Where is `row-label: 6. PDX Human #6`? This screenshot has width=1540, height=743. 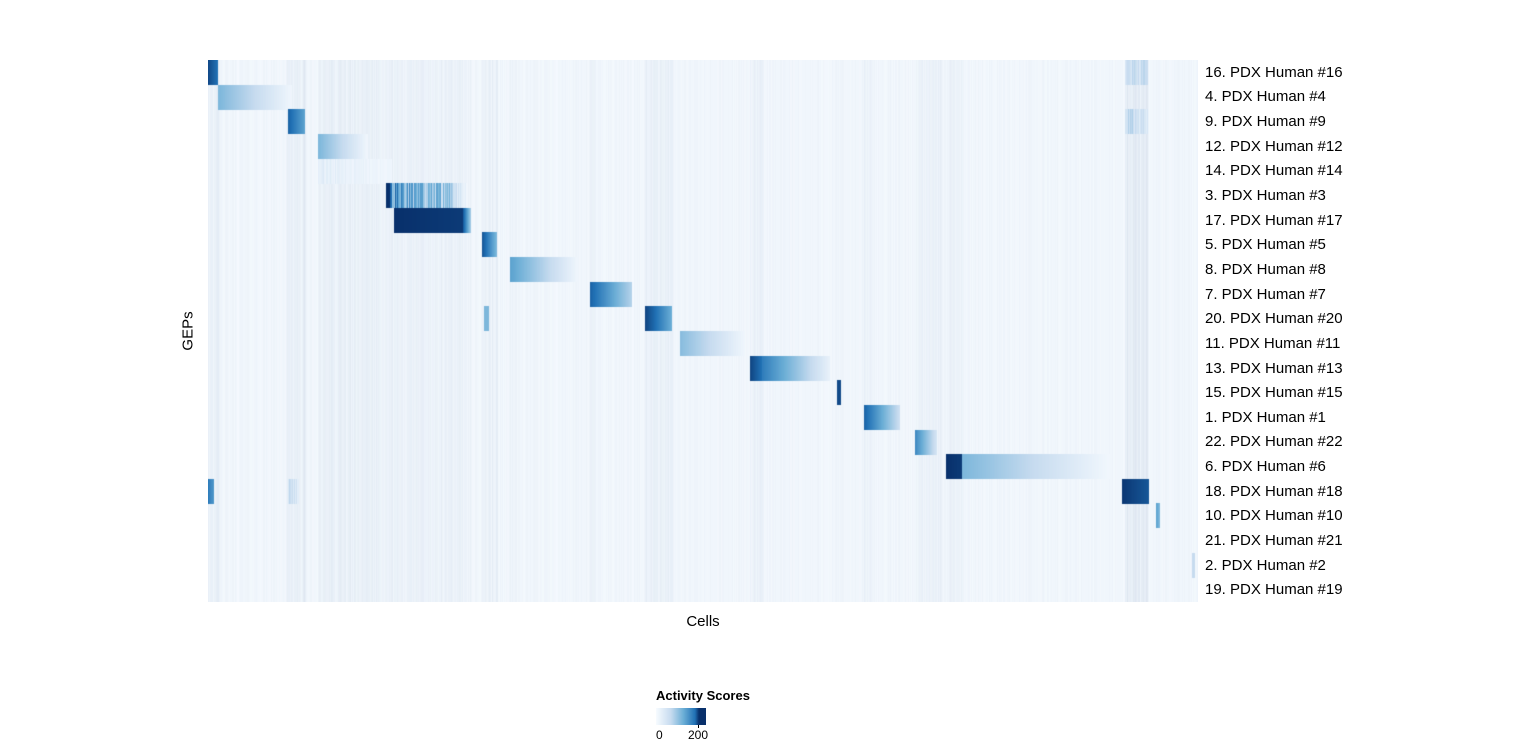 row-label: 6. PDX Human #6 is located at coordinates (1265, 467).